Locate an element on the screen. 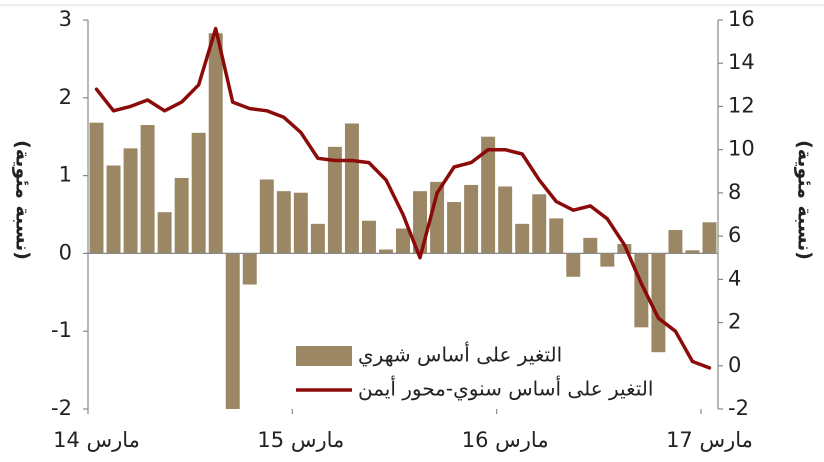 Image resolution: width=824 pixels, height=462 pixels. y2-tick-label: 0 is located at coordinates (734, 365).